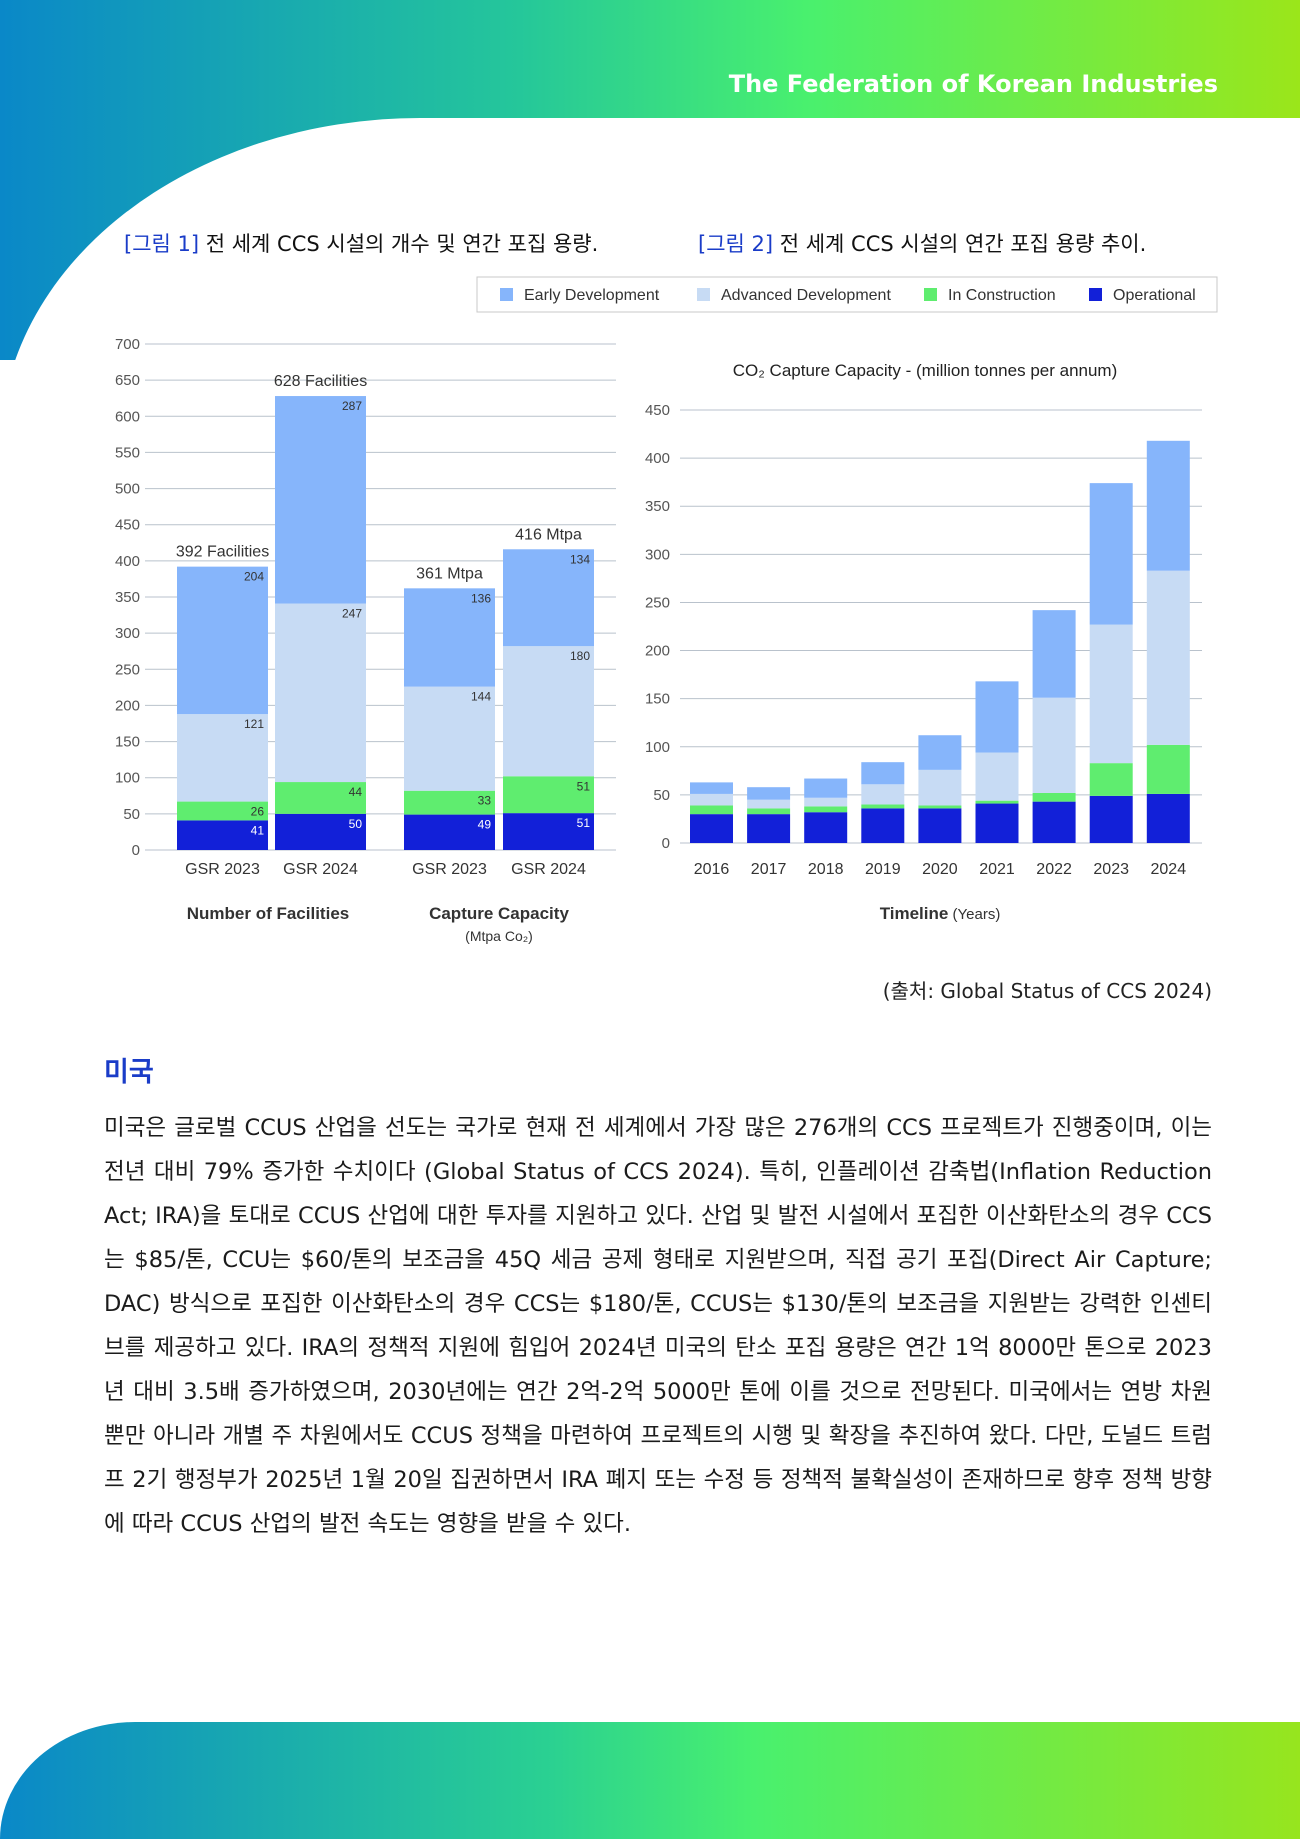 The image size is (1300, 1839). I want to click on y-tick-label: 400, so click(657, 458).